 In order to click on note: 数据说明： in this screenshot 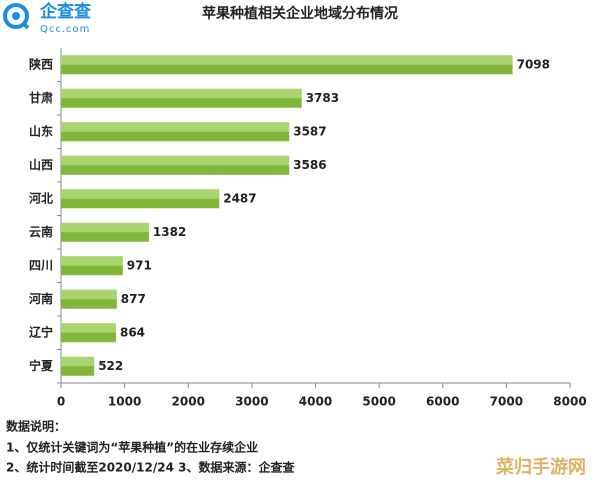, I will do `click(36, 426)`.